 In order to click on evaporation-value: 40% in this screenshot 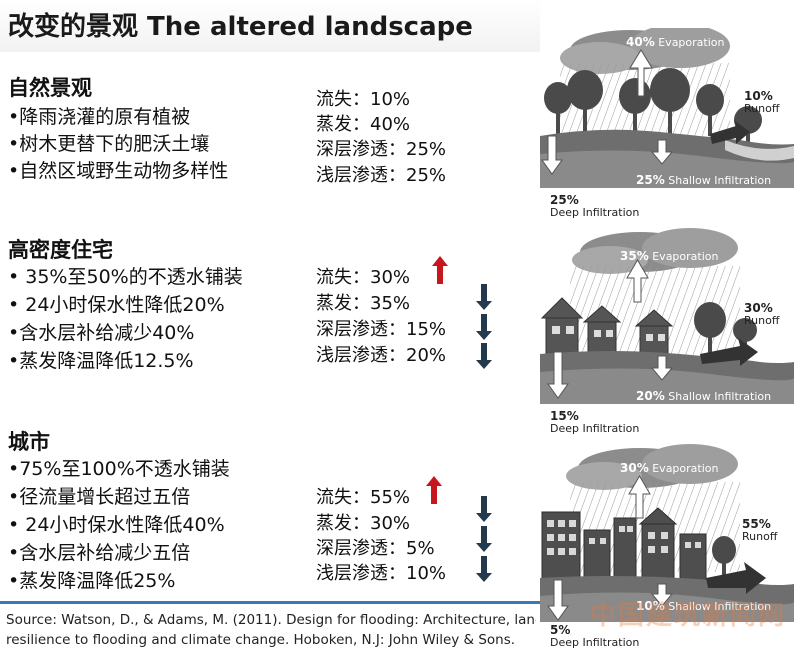, I will do `click(640, 42)`.